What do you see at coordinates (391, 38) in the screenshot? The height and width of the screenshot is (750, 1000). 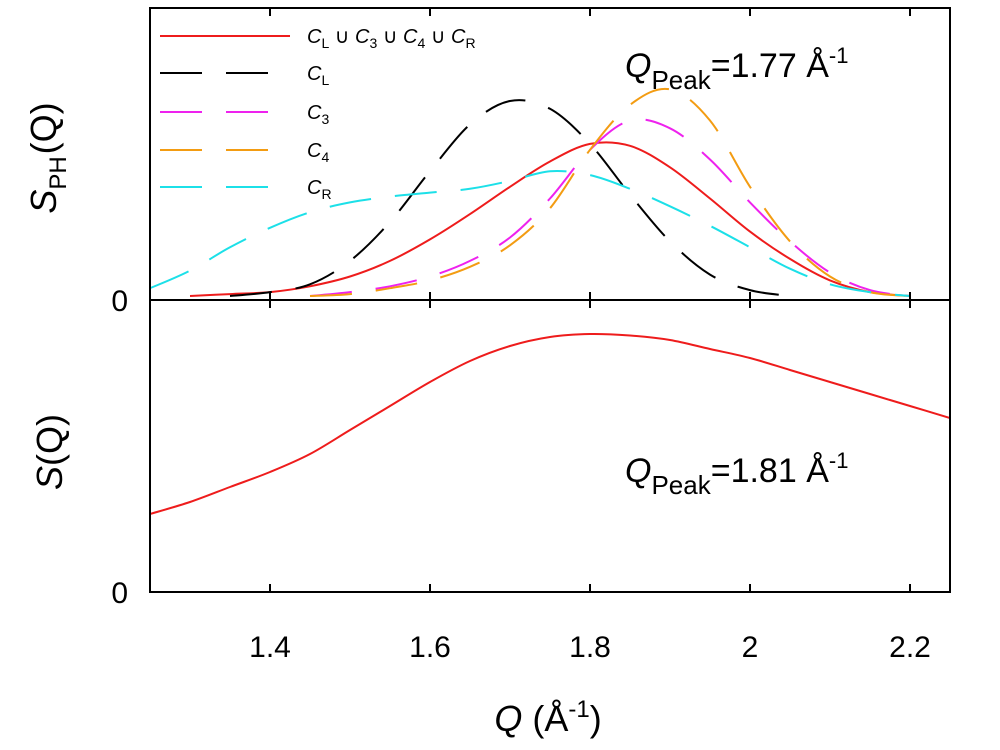 I see `legend-label-union: CL ∪ C3 ∪ C4 ∪ CR` at bounding box center [391, 38].